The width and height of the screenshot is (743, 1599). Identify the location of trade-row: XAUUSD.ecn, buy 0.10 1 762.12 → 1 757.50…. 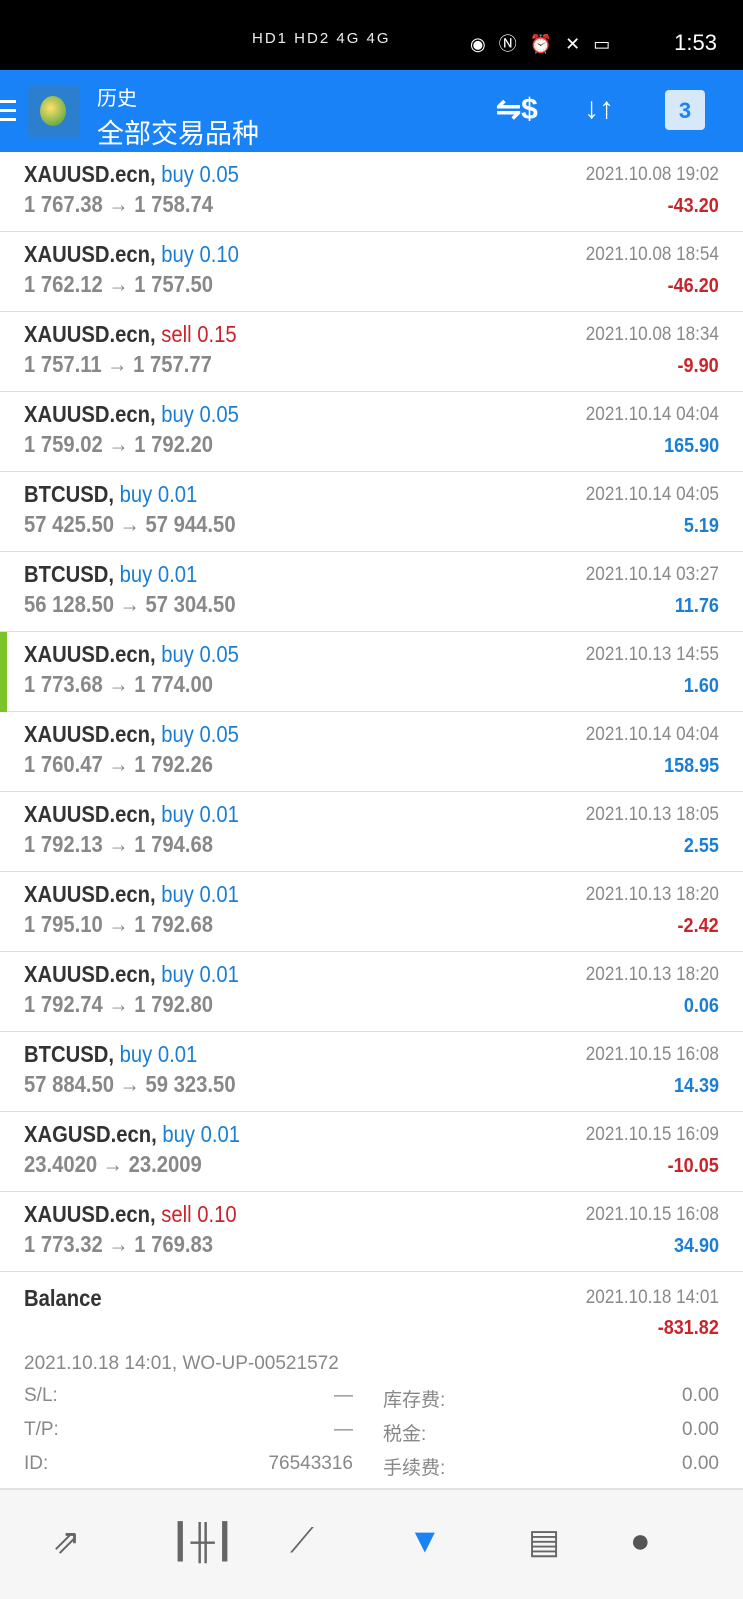
(371, 272).